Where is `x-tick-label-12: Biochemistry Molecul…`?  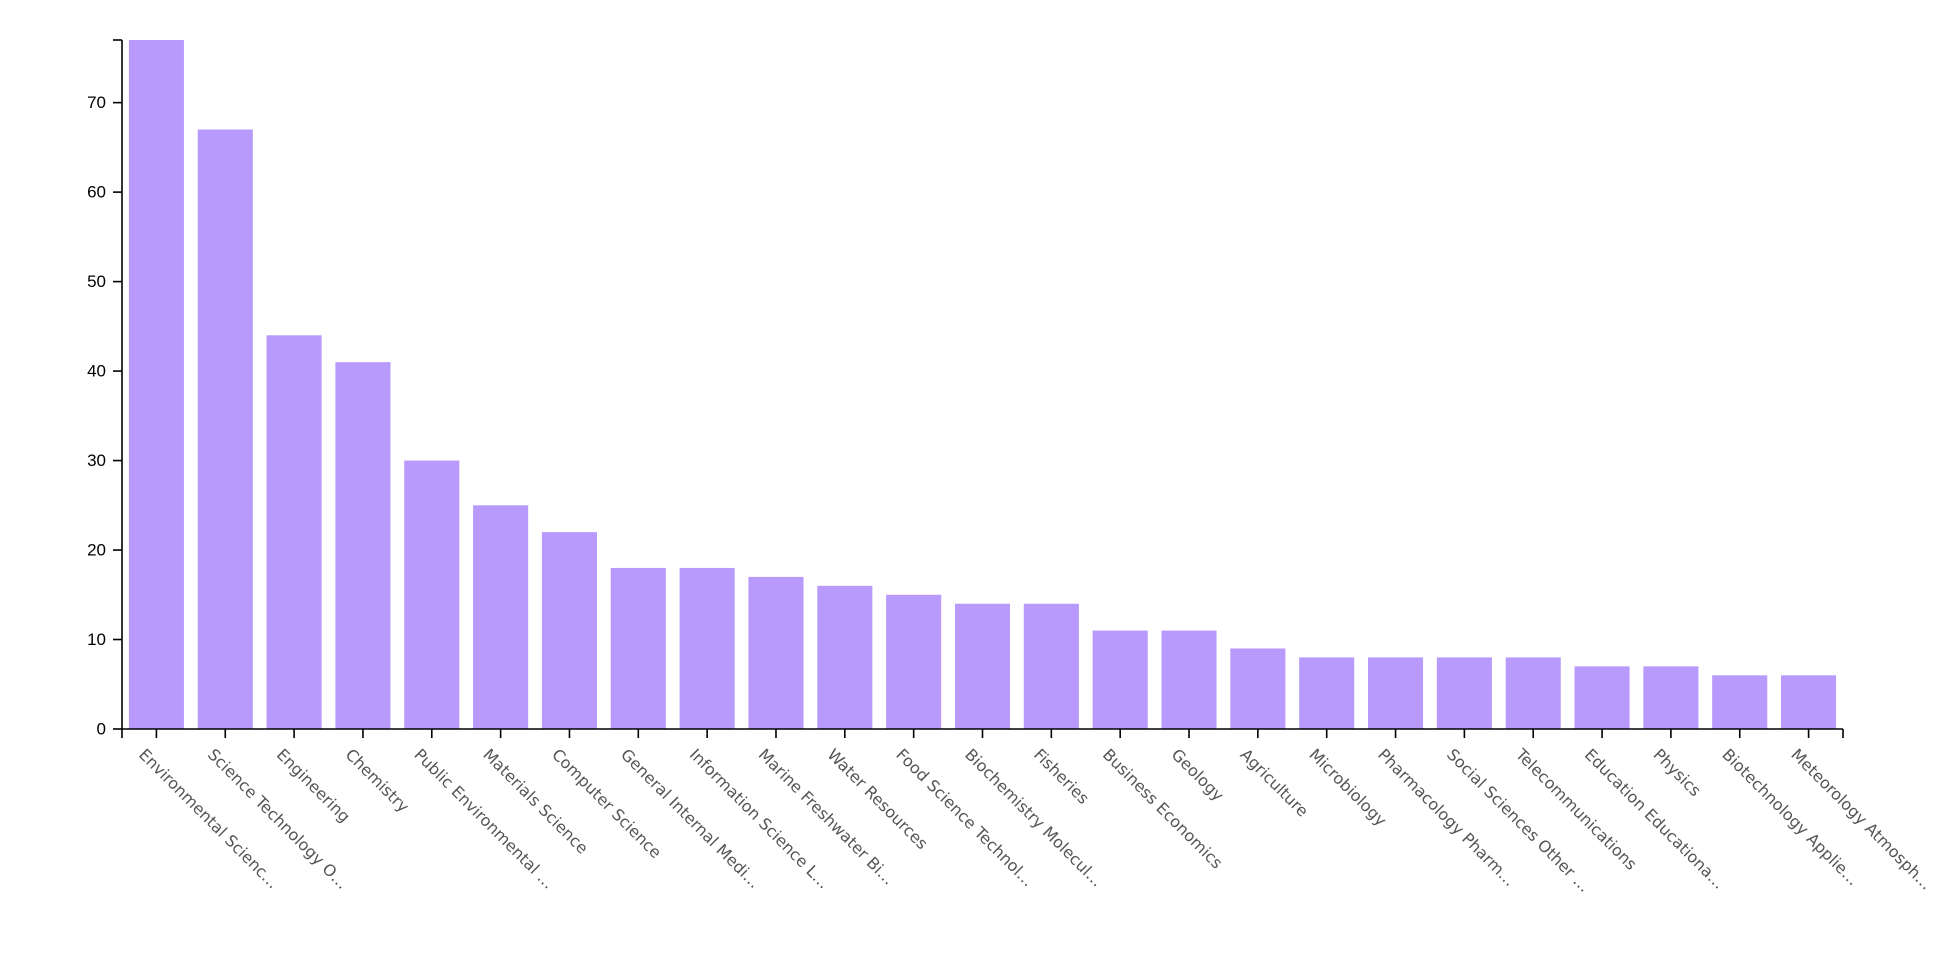 x-tick-label-12: Biochemistry Molecul… is located at coordinates (1034, 818).